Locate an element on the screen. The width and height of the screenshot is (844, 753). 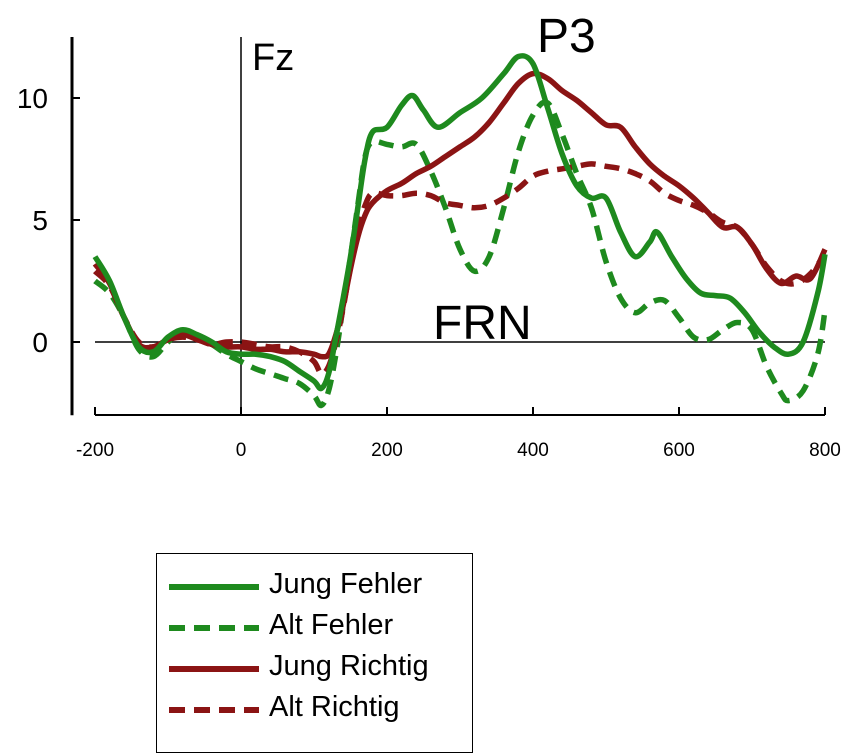
y-tick-label: 0 is located at coordinates (40, 342).